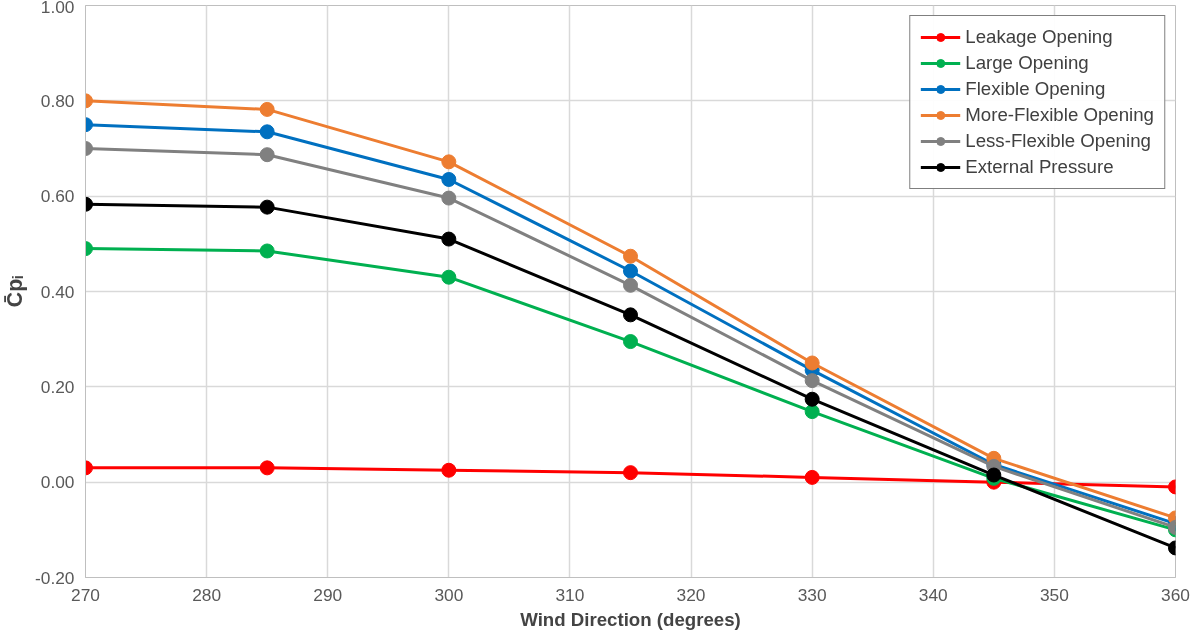 The height and width of the screenshot is (638, 1203). What do you see at coordinates (1059, 115) in the screenshot?
I see `legend-label: More-Flexible Opening` at bounding box center [1059, 115].